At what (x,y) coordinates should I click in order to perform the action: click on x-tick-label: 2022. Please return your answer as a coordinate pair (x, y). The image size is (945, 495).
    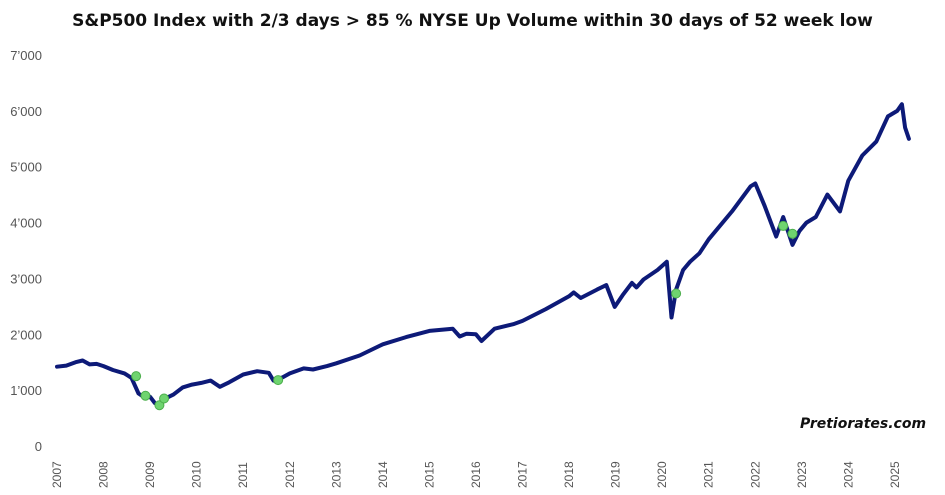
    Looking at the image, I should click on (755, 474).